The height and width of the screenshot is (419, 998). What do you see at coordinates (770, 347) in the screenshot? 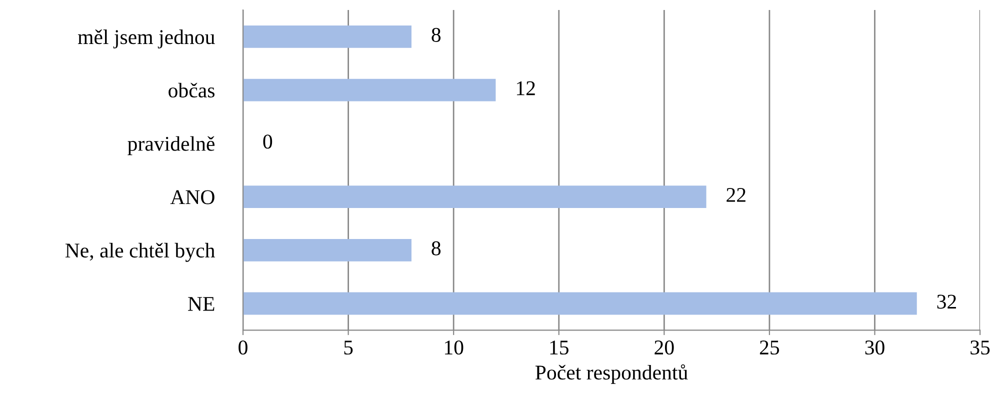
I see `x-tick-label: 25` at bounding box center [770, 347].